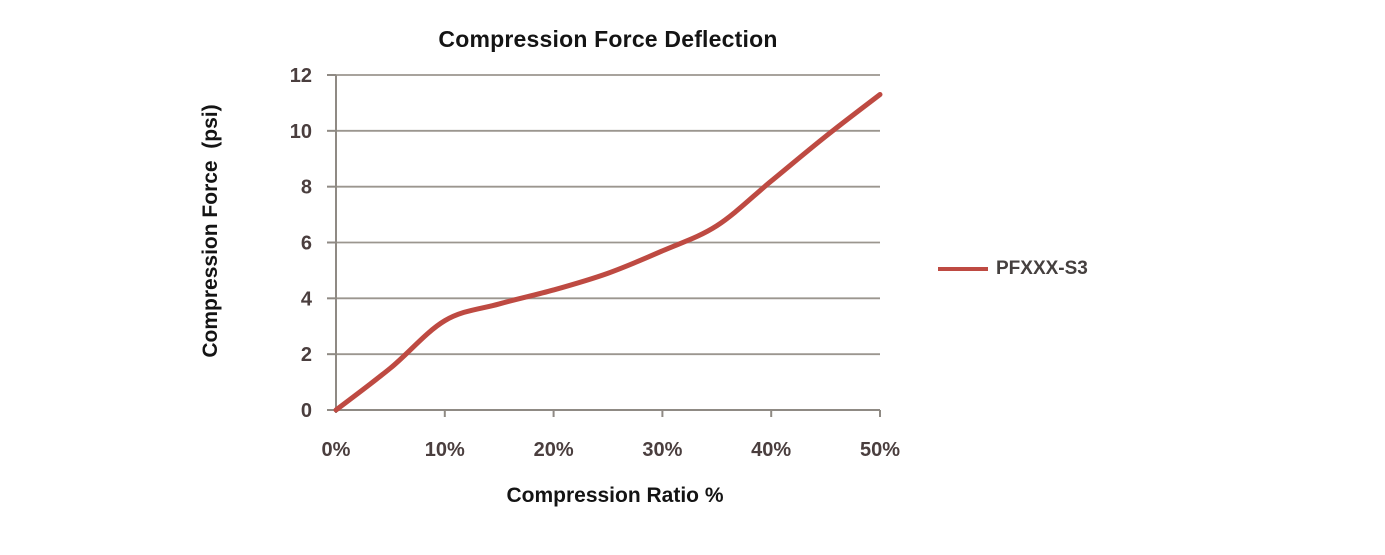 The width and height of the screenshot is (1385, 555). Describe the element at coordinates (445, 450) in the screenshot. I see `x-tick-label-10: 10%` at that location.